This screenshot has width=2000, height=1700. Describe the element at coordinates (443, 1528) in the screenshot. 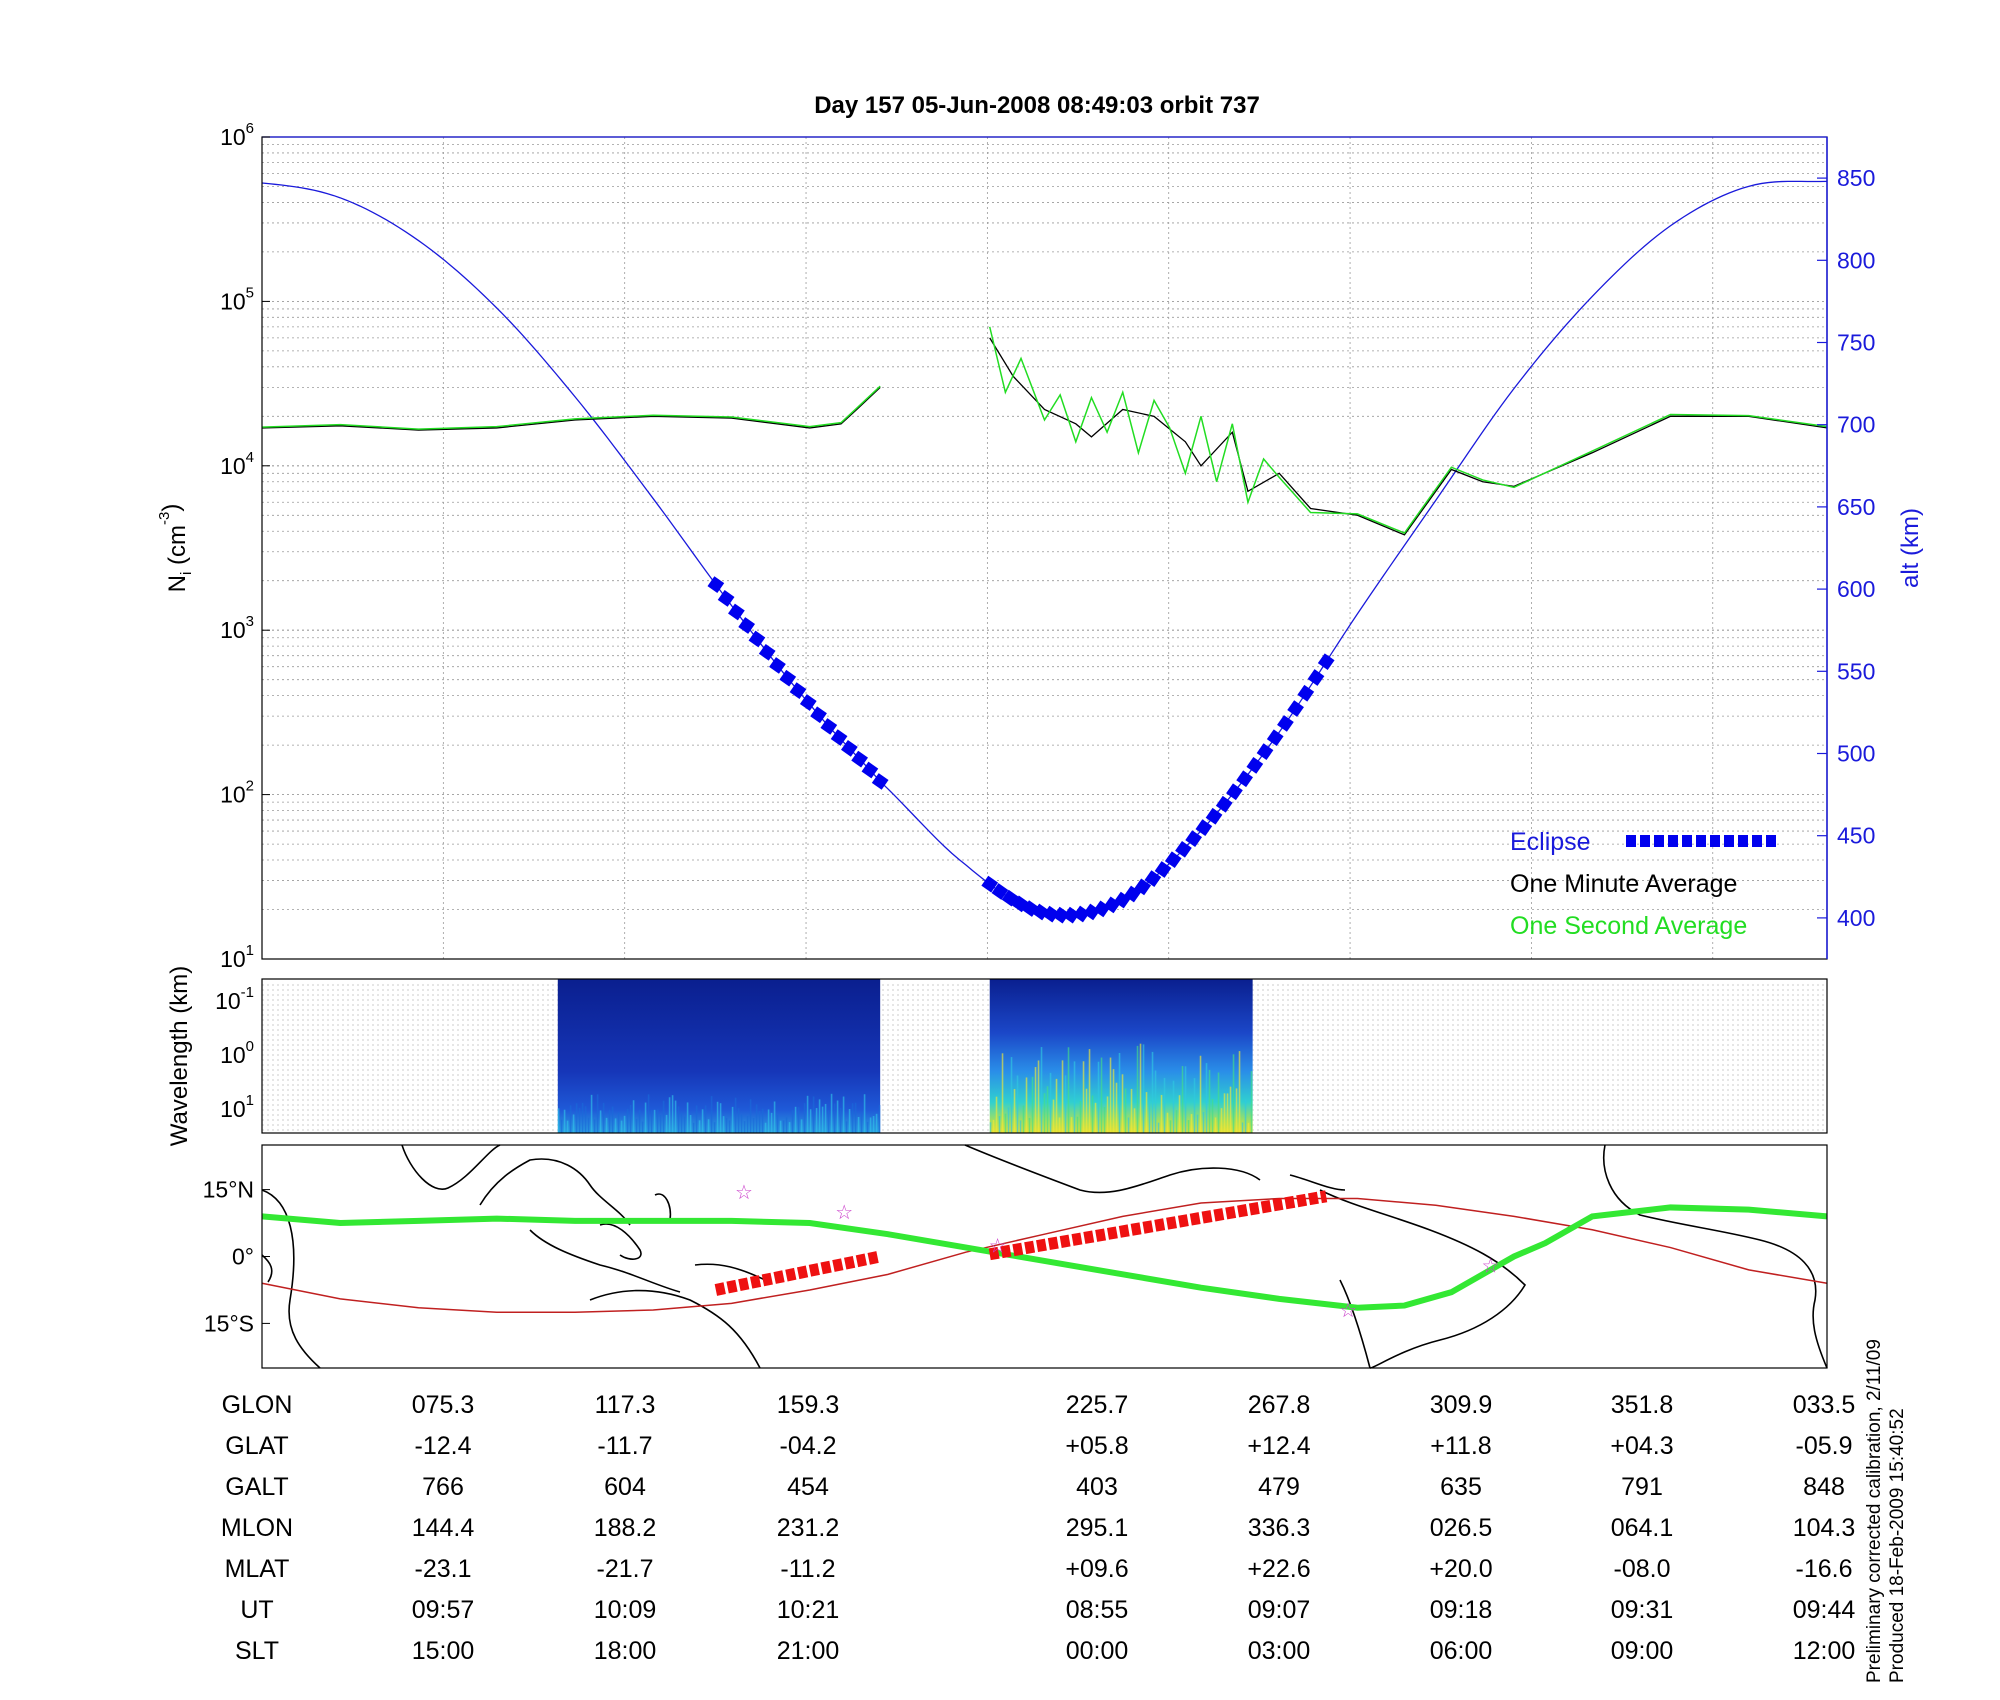

I see `table-cell: 144.4` at that location.